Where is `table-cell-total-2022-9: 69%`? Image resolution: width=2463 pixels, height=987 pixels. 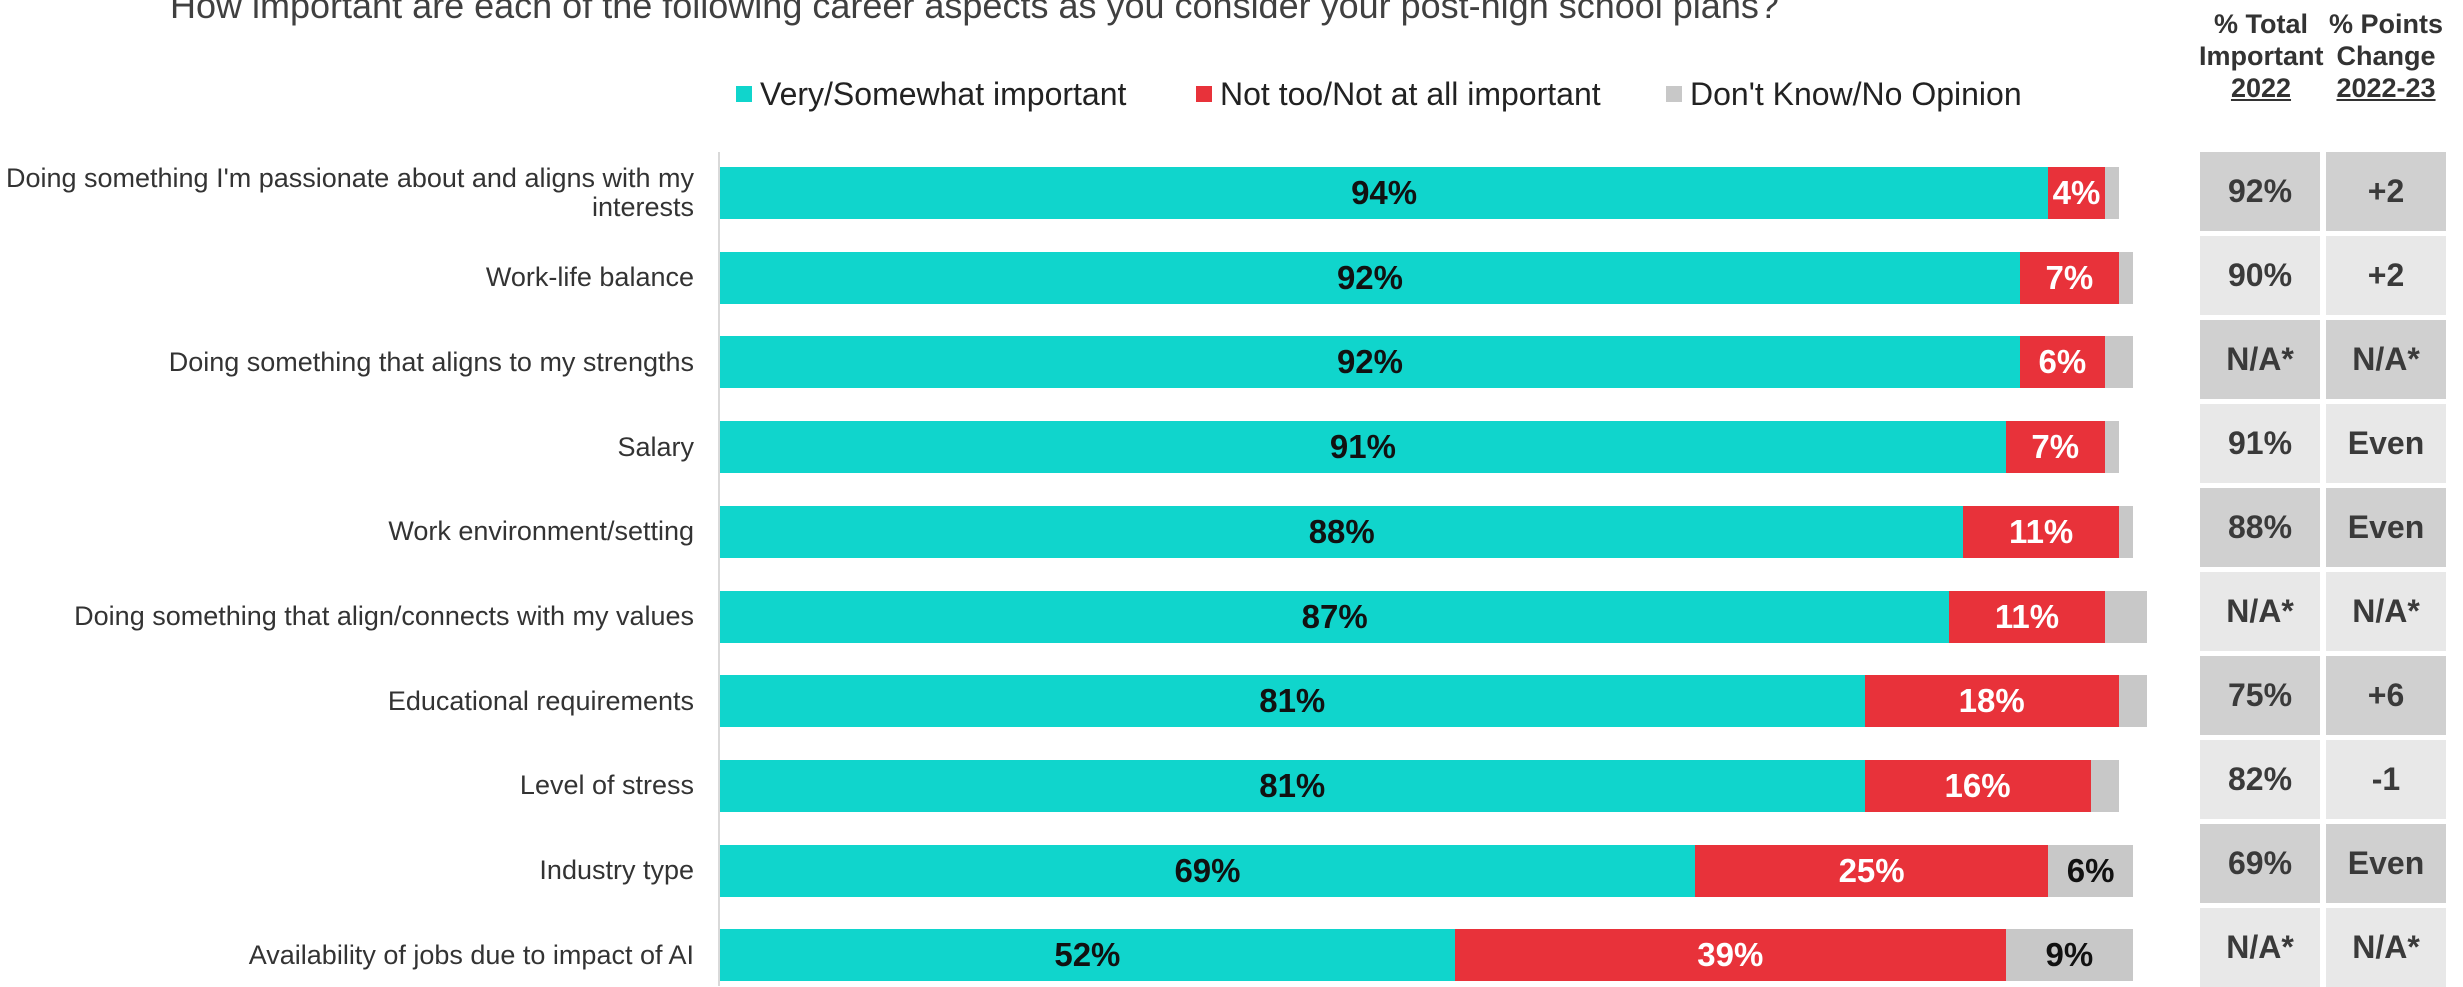
table-cell-total-2022-9: 69% is located at coordinates (2260, 863).